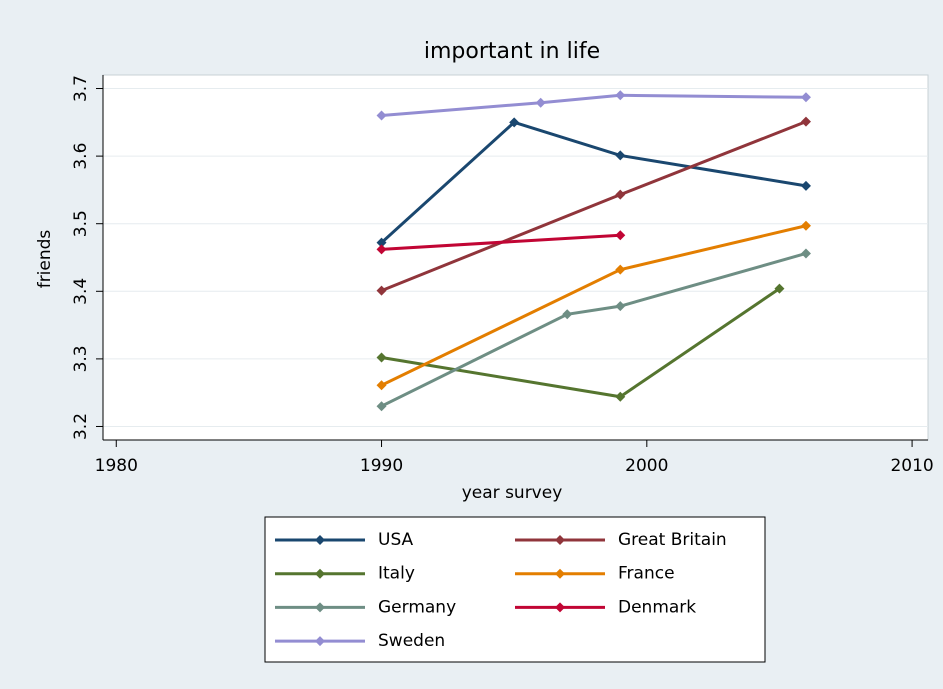 The width and height of the screenshot is (943, 689). Describe the element at coordinates (411, 641) in the screenshot. I see `legend-label: Sweden` at that location.